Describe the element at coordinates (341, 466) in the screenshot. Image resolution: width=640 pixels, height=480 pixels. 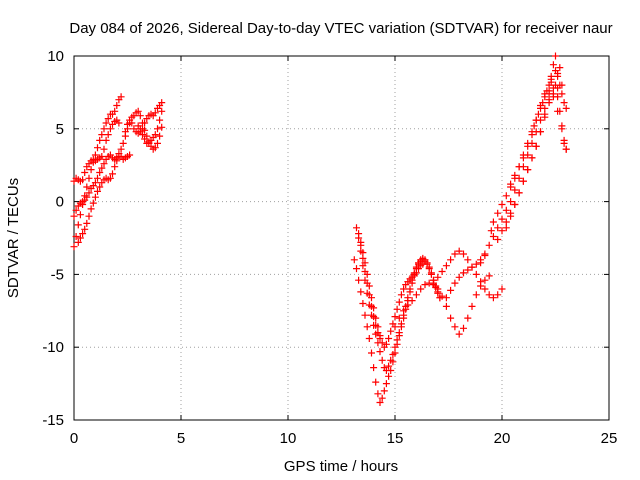
I see `x-axis-label: GPS time / hours` at that location.